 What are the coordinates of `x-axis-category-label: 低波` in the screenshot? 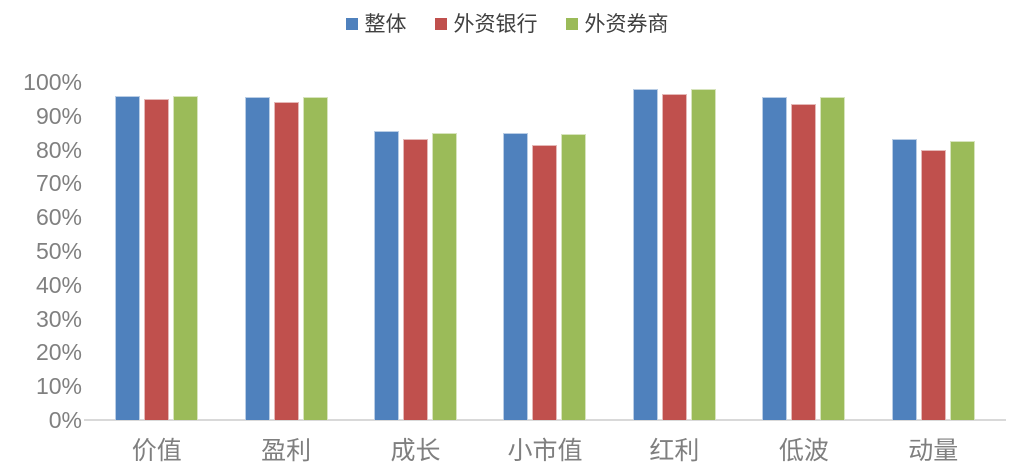 It's located at (803, 451).